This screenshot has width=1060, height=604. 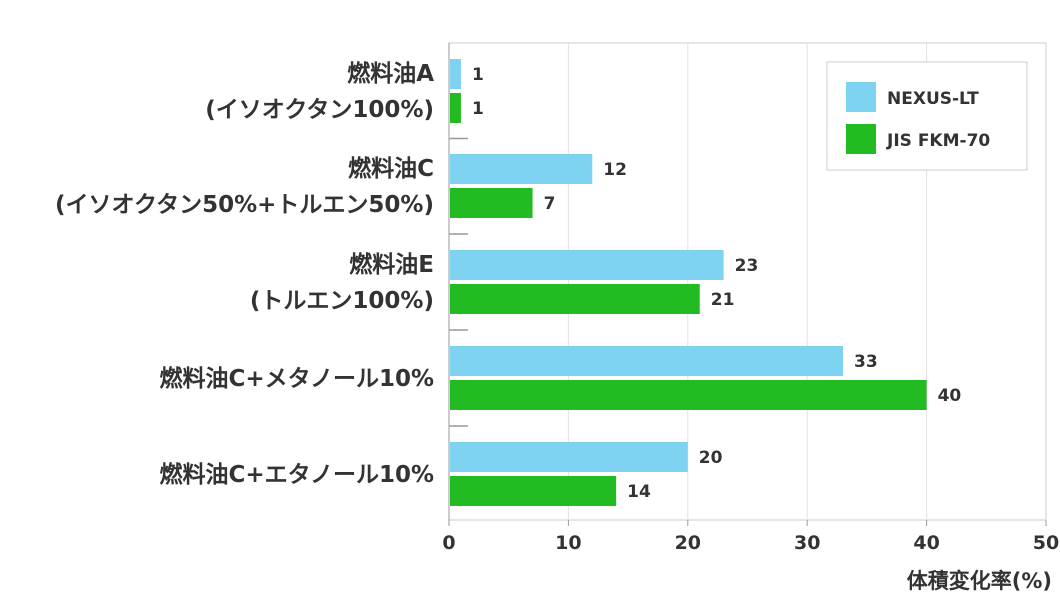 What do you see at coordinates (448, 543) in the screenshot?
I see `x-tick-label: 0` at bounding box center [448, 543].